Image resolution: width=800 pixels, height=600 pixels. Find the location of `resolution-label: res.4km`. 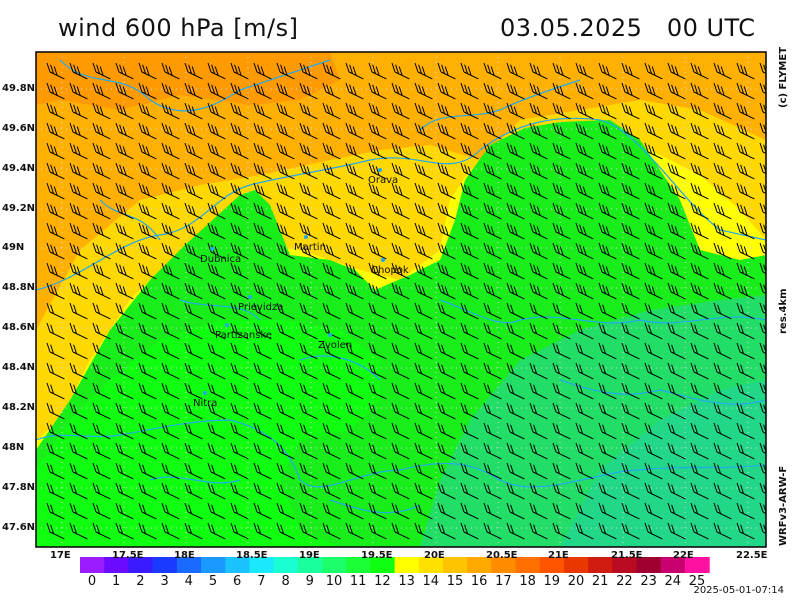

resolution-label: res.4km is located at coordinates (783, 311).